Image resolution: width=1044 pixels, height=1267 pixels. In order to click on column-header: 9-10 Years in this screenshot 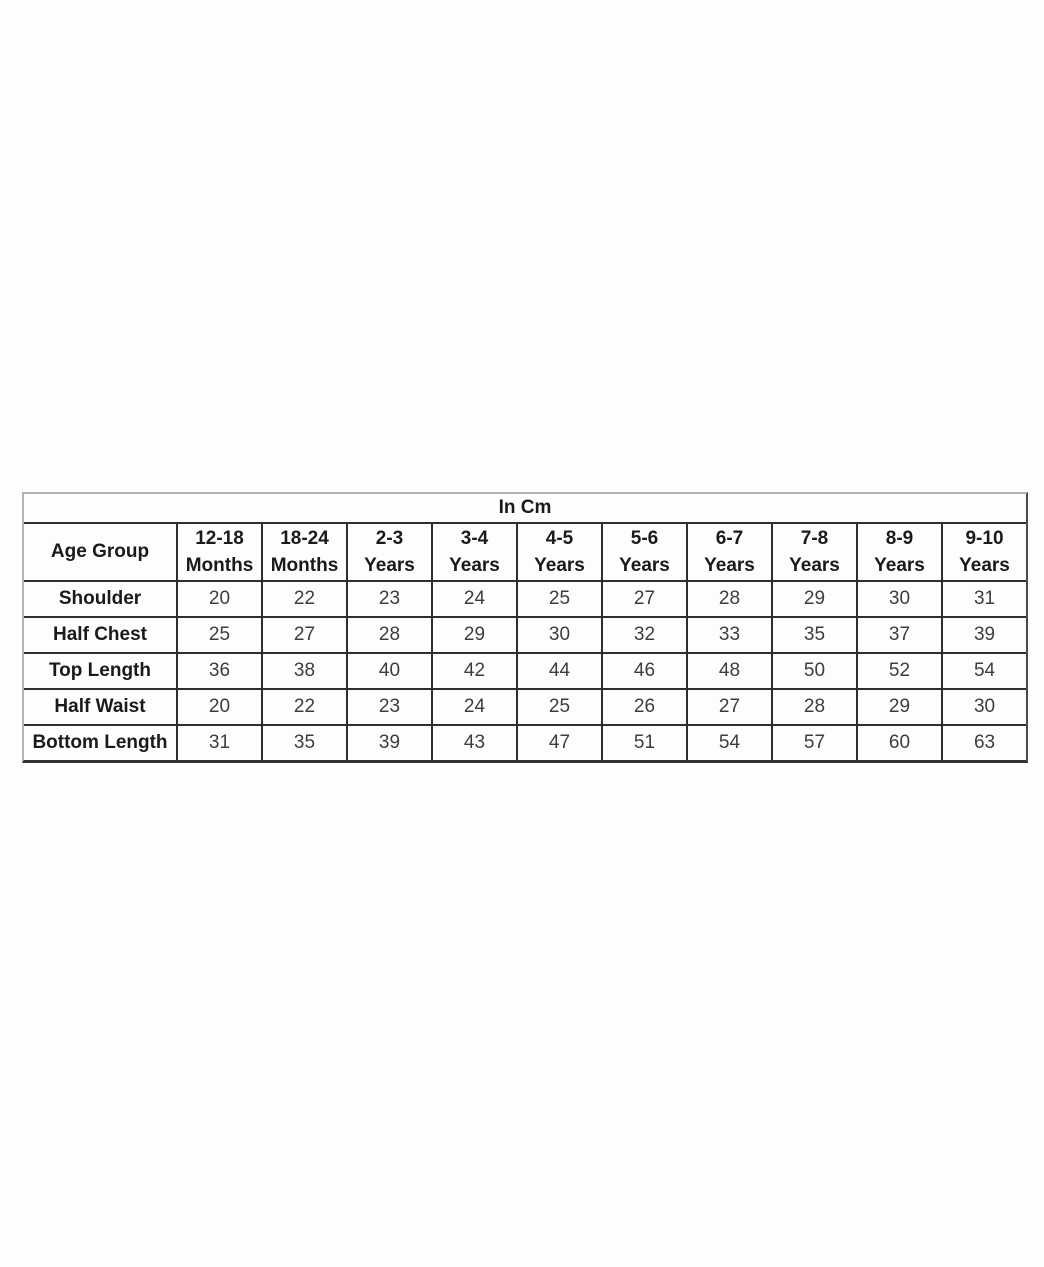, I will do `click(984, 551)`.